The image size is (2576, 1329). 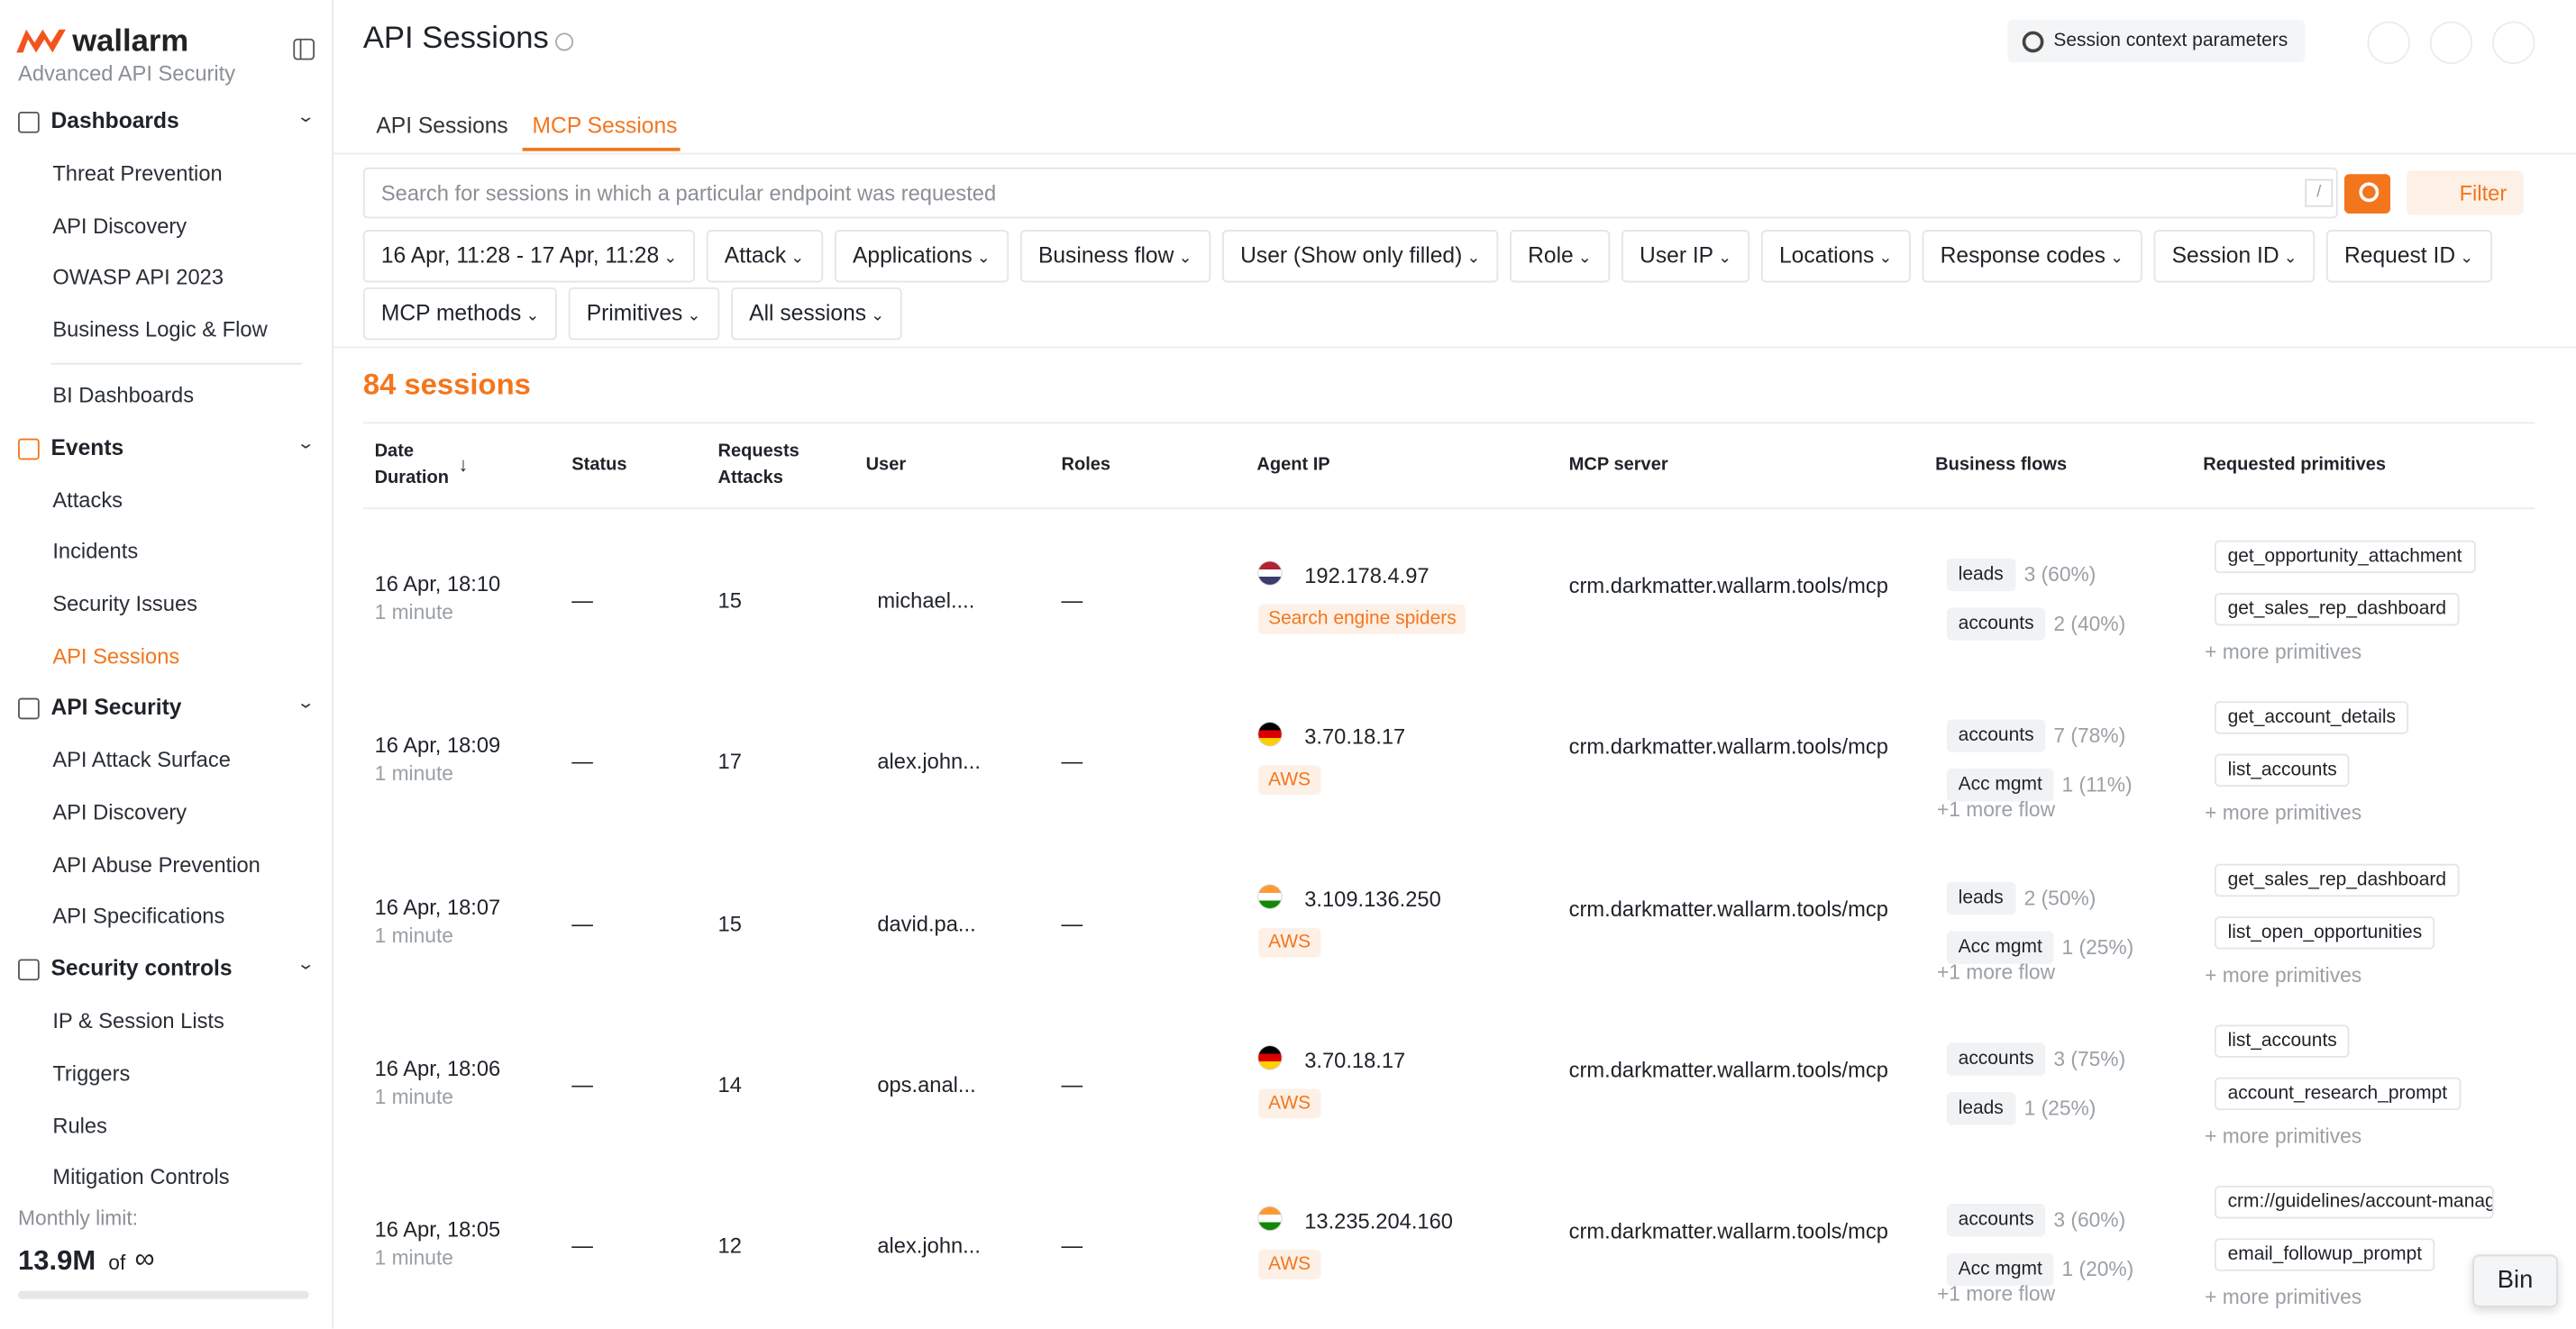 I want to click on nav-item: API Sessions, so click(x=116, y=655).